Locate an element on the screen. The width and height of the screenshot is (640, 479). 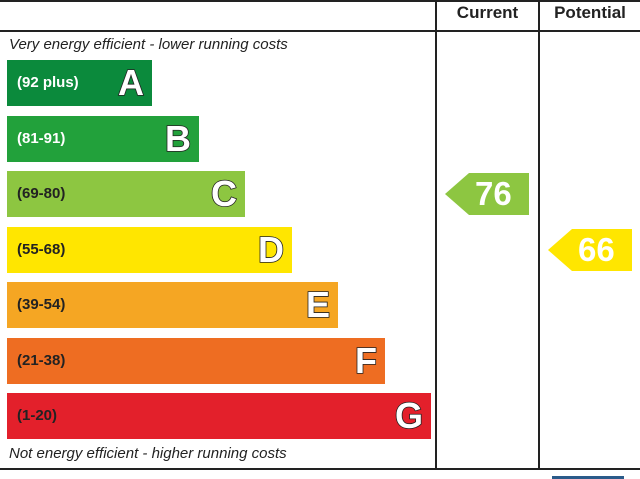
band-f-letter: F is located at coordinates (366, 360).